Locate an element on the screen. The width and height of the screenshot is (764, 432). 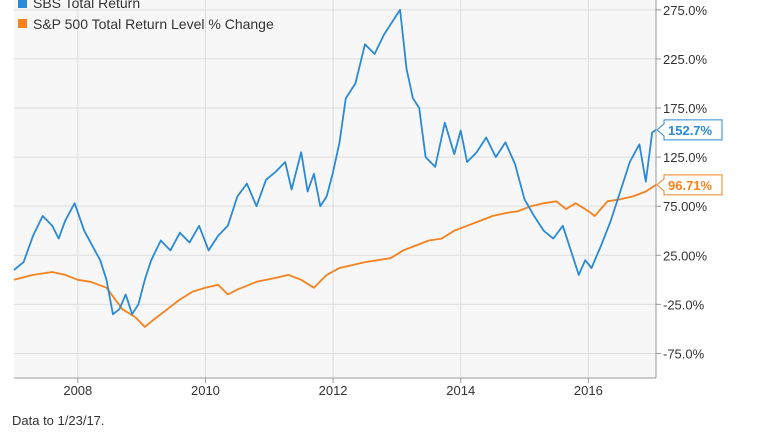
legend-label-sp500: S&P 500 Total Return Level % Change is located at coordinates (153, 24).